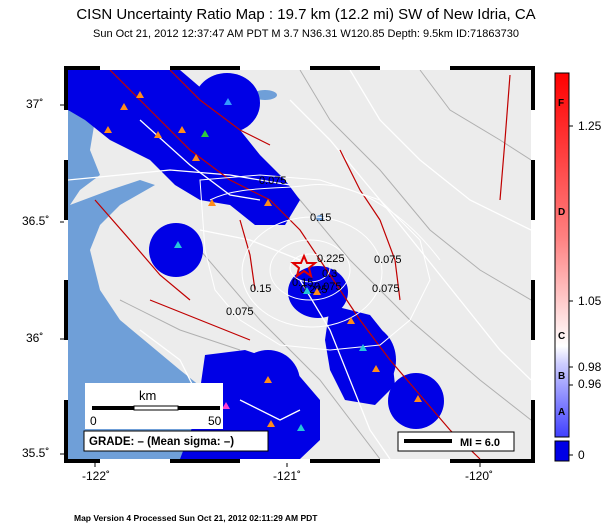 This screenshot has height=530, width=612. I want to click on colorbar-tick: 0, so click(581, 455).